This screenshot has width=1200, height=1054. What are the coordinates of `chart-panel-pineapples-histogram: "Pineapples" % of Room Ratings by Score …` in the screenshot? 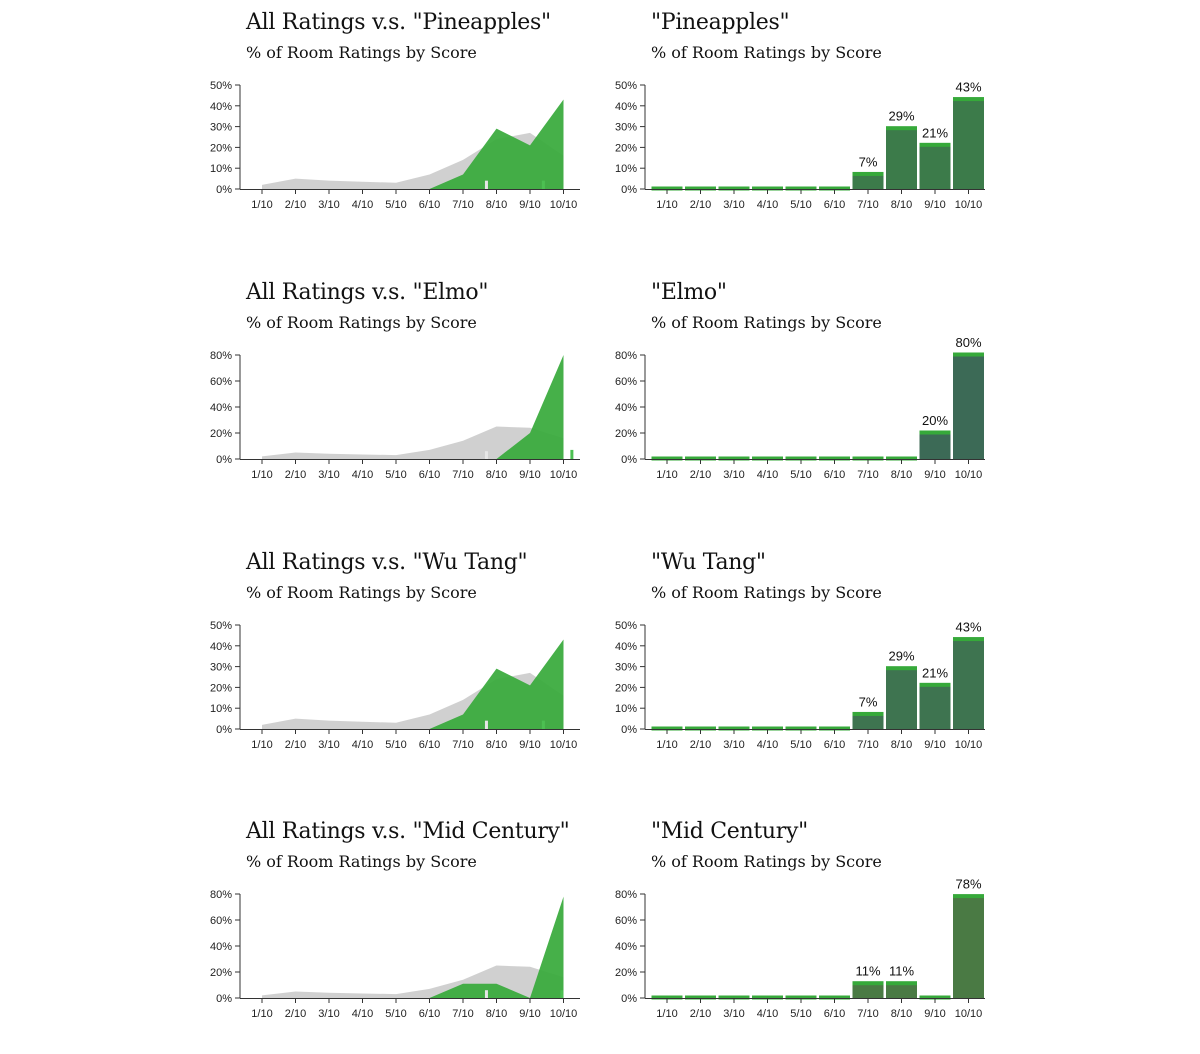 It's located at (823, 125).